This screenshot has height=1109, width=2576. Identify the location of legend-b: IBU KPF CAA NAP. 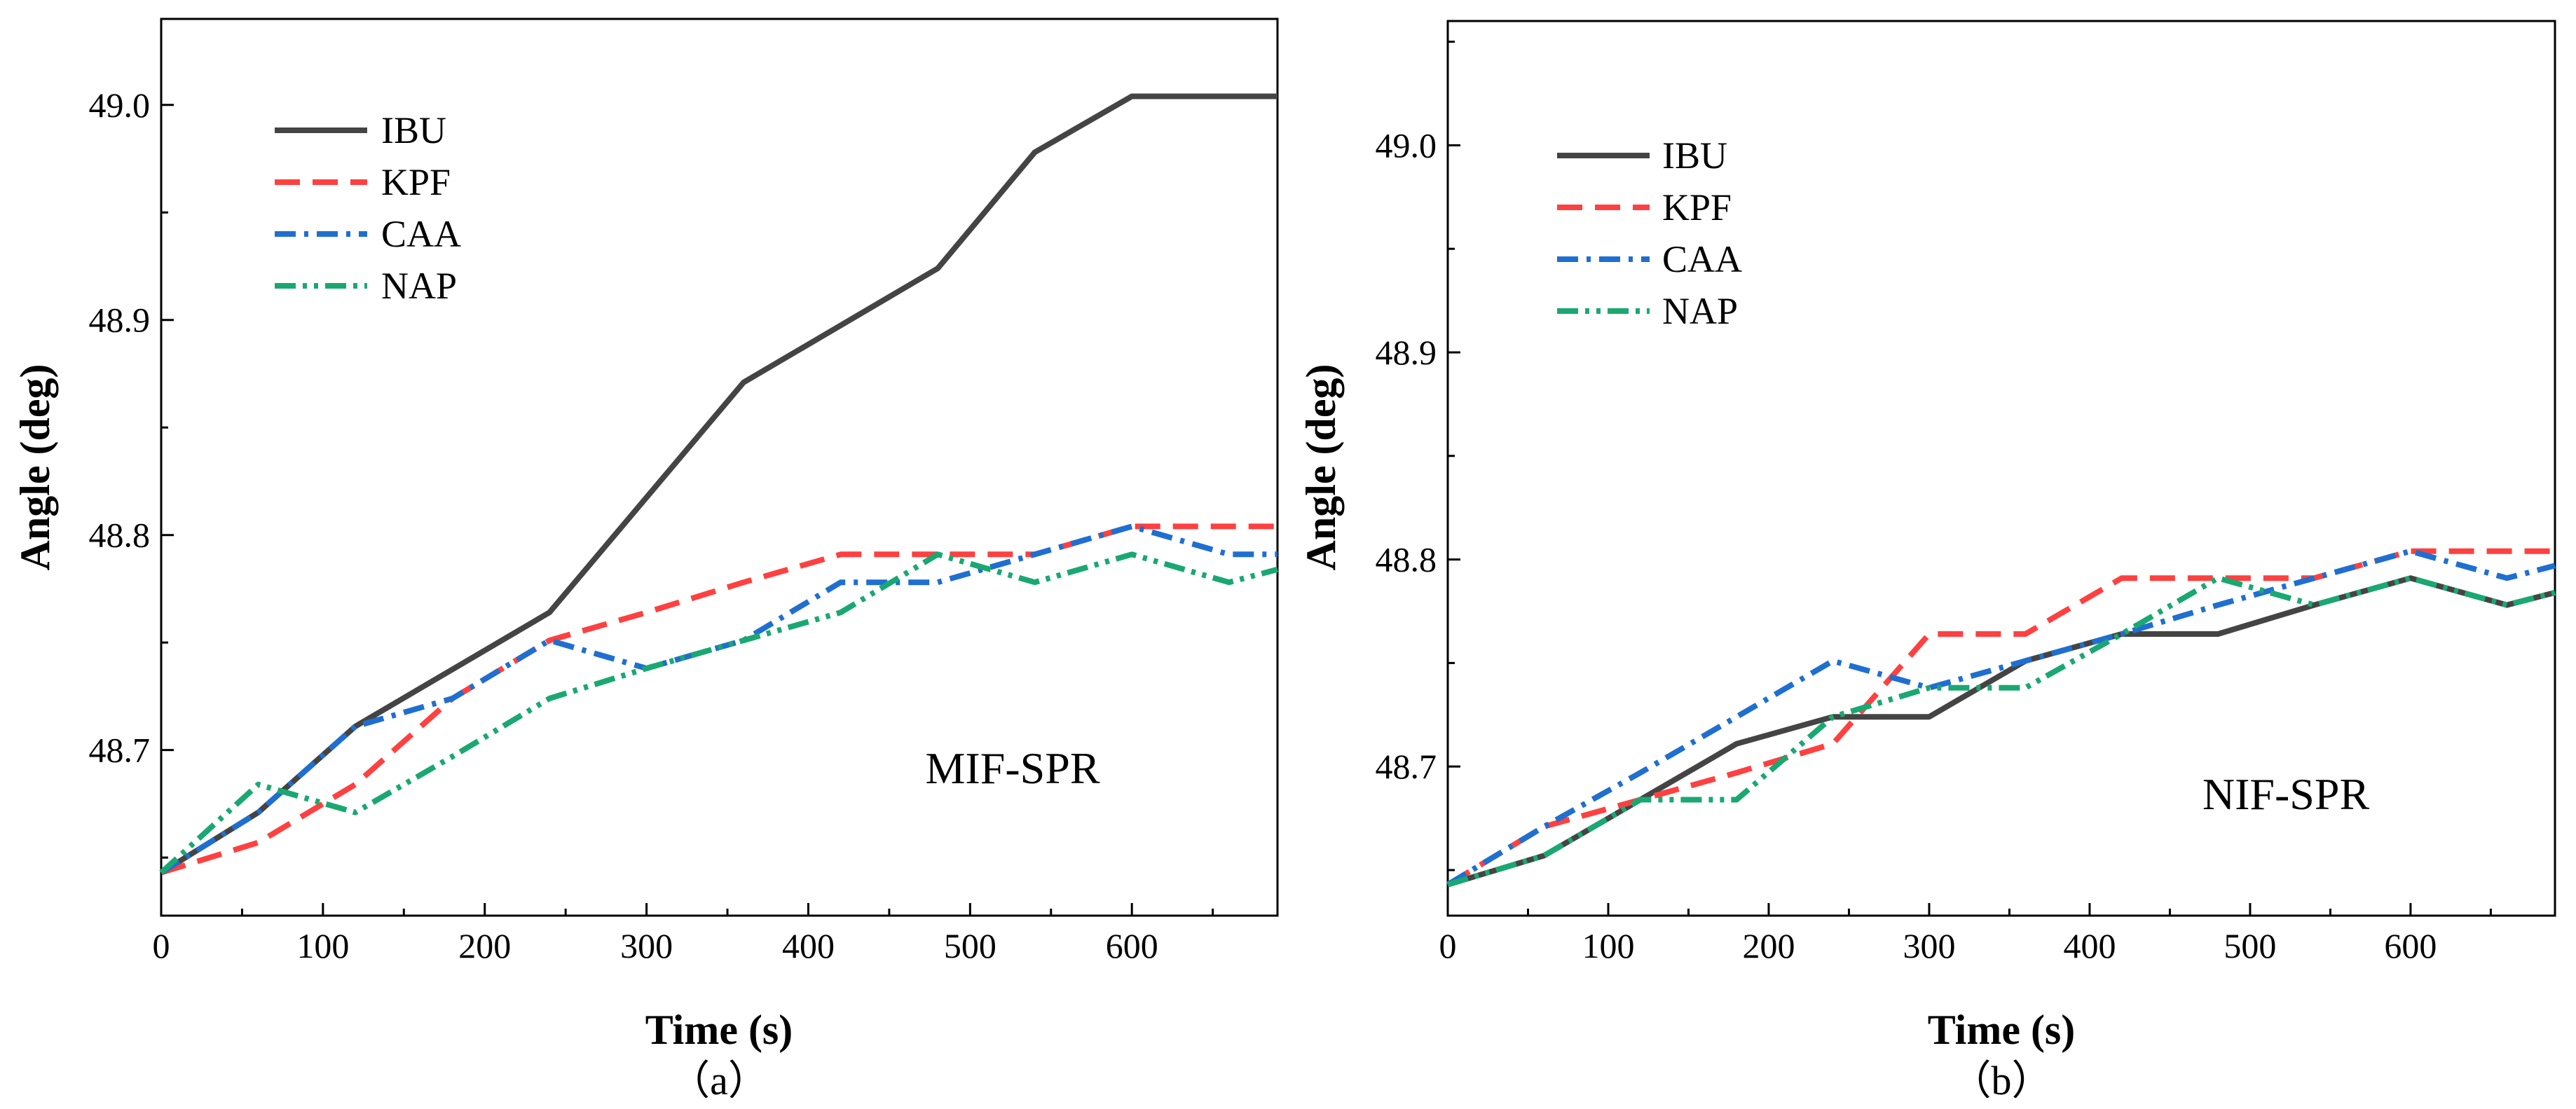
(1649, 233).